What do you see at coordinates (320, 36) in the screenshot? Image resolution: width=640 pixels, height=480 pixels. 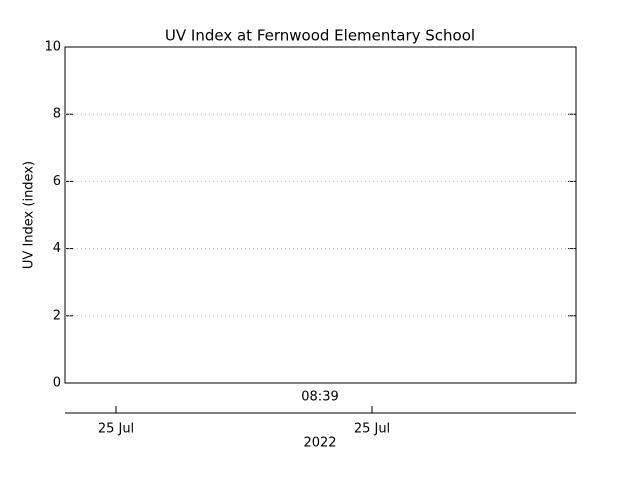 I see `chart-title: UV Index at Fernwood Elementary School` at bounding box center [320, 36].